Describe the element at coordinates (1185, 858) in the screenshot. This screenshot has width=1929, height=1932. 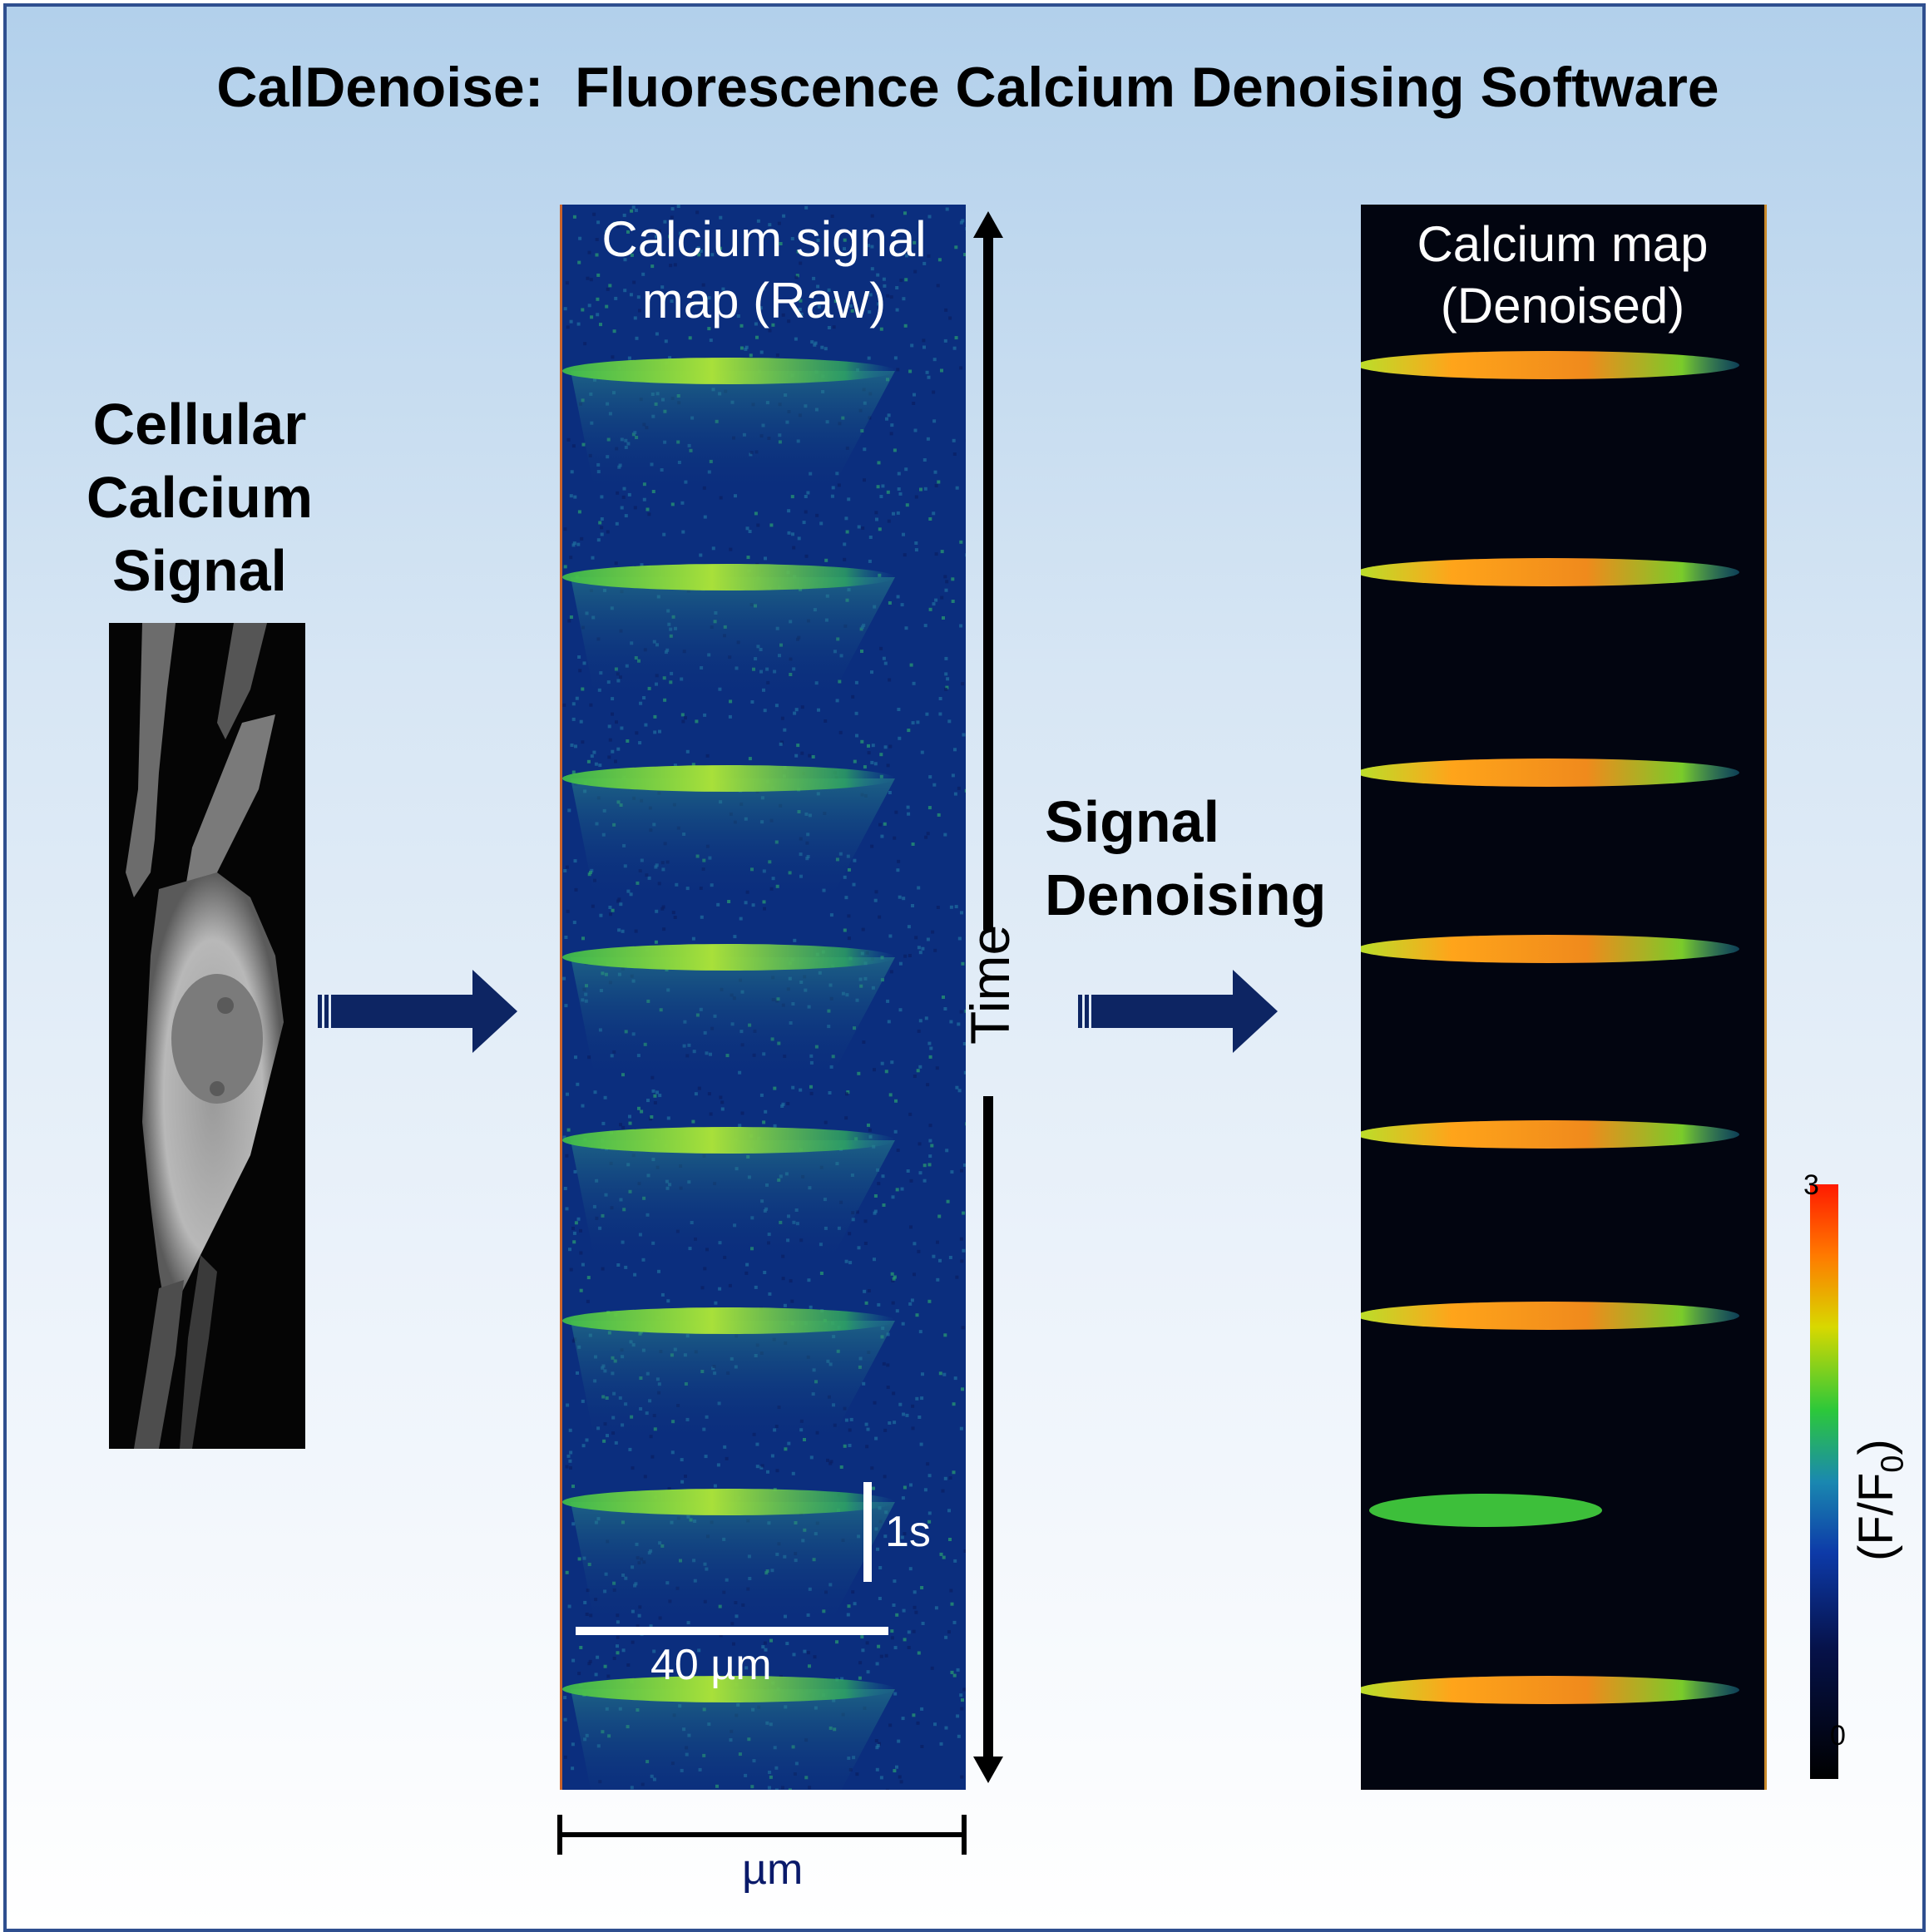
I see `signal-denoising-label: Signal Denoising` at that location.